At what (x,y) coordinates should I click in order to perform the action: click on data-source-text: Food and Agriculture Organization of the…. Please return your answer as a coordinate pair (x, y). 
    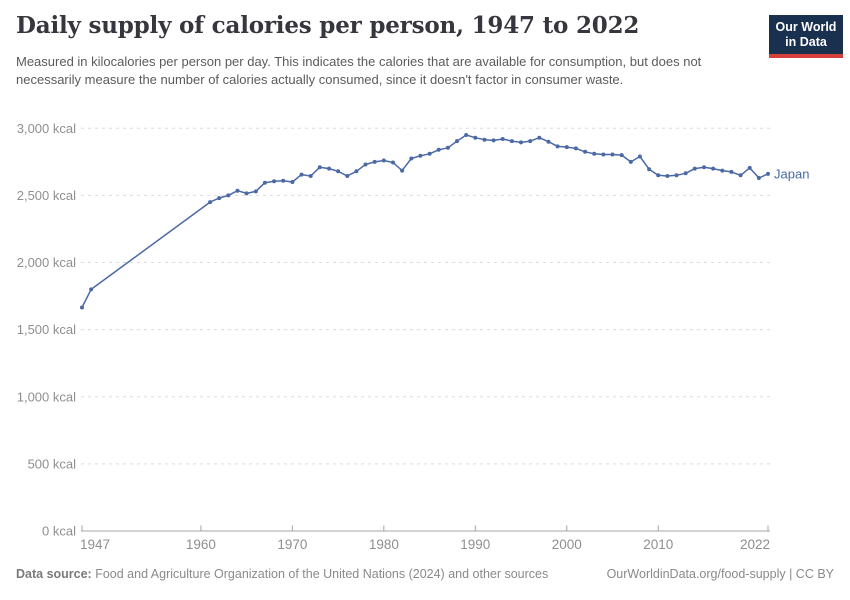
    Looking at the image, I should click on (320, 574).